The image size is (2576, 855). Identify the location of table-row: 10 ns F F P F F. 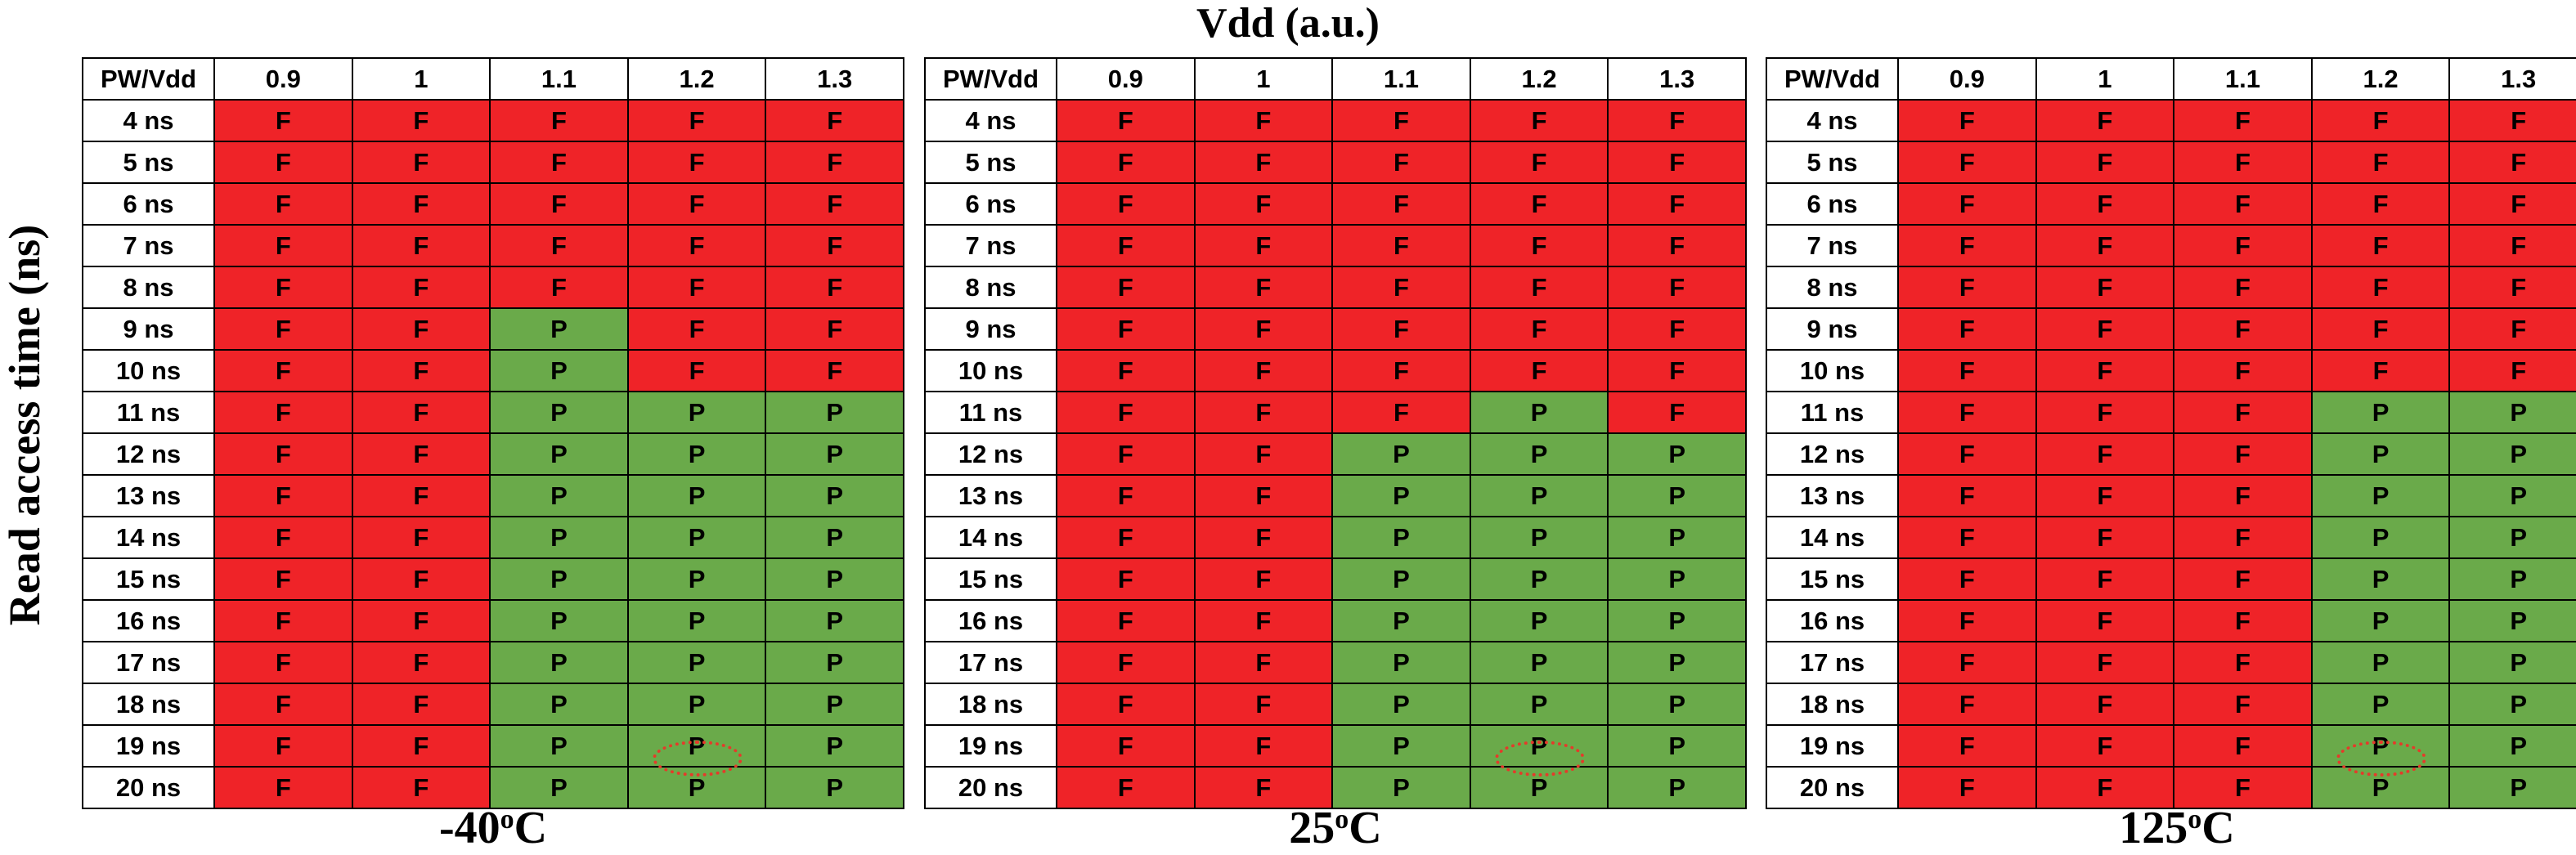
(493, 370).